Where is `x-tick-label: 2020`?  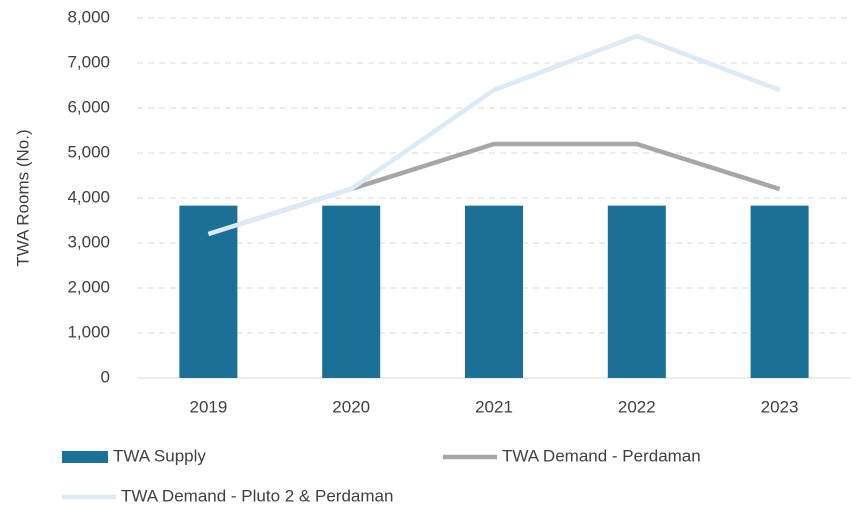 x-tick-label: 2020 is located at coordinates (351, 406).